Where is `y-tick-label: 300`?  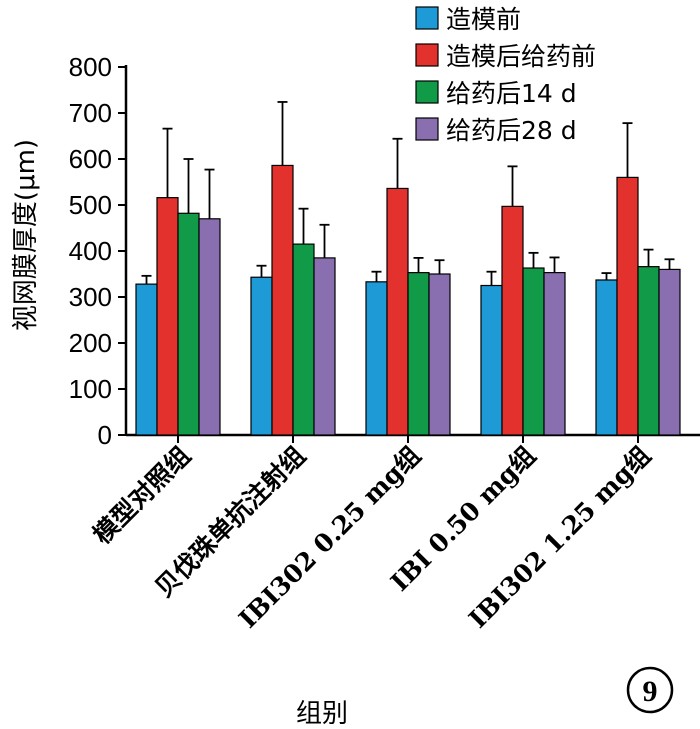 y-tick-label: 300 is located at coordinates (90, 297).